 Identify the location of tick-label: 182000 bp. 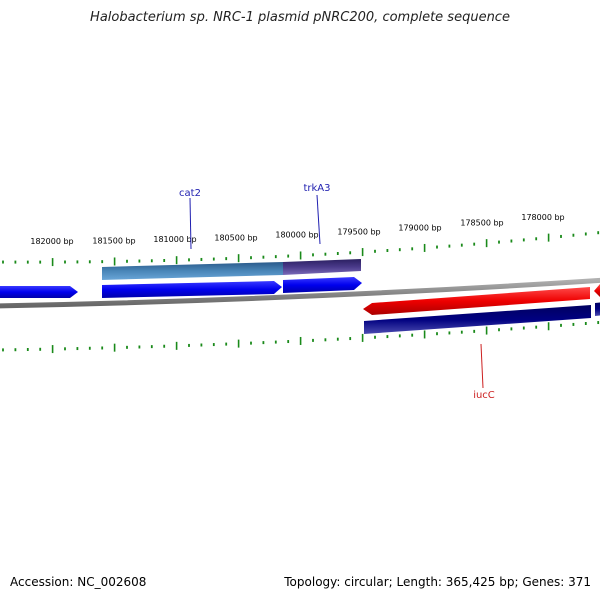
(51, 241).